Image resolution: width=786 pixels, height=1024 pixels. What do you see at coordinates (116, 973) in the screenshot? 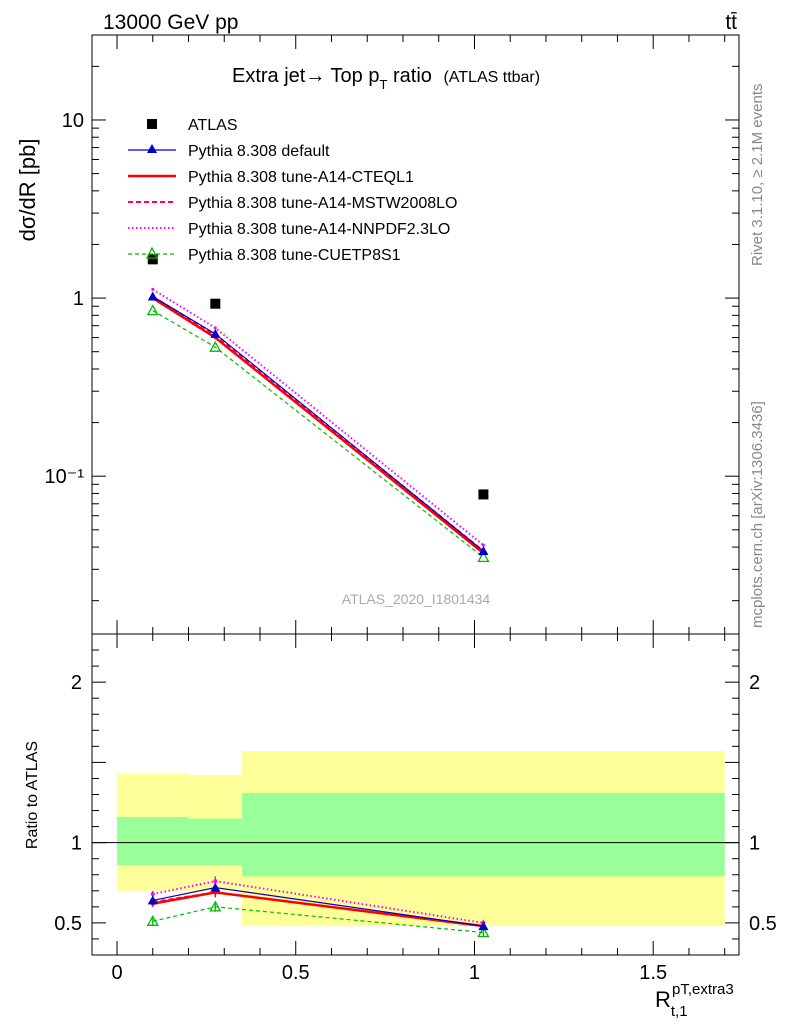
I see `bottom-xtick-label: 0` at bounding box center [116, 973].